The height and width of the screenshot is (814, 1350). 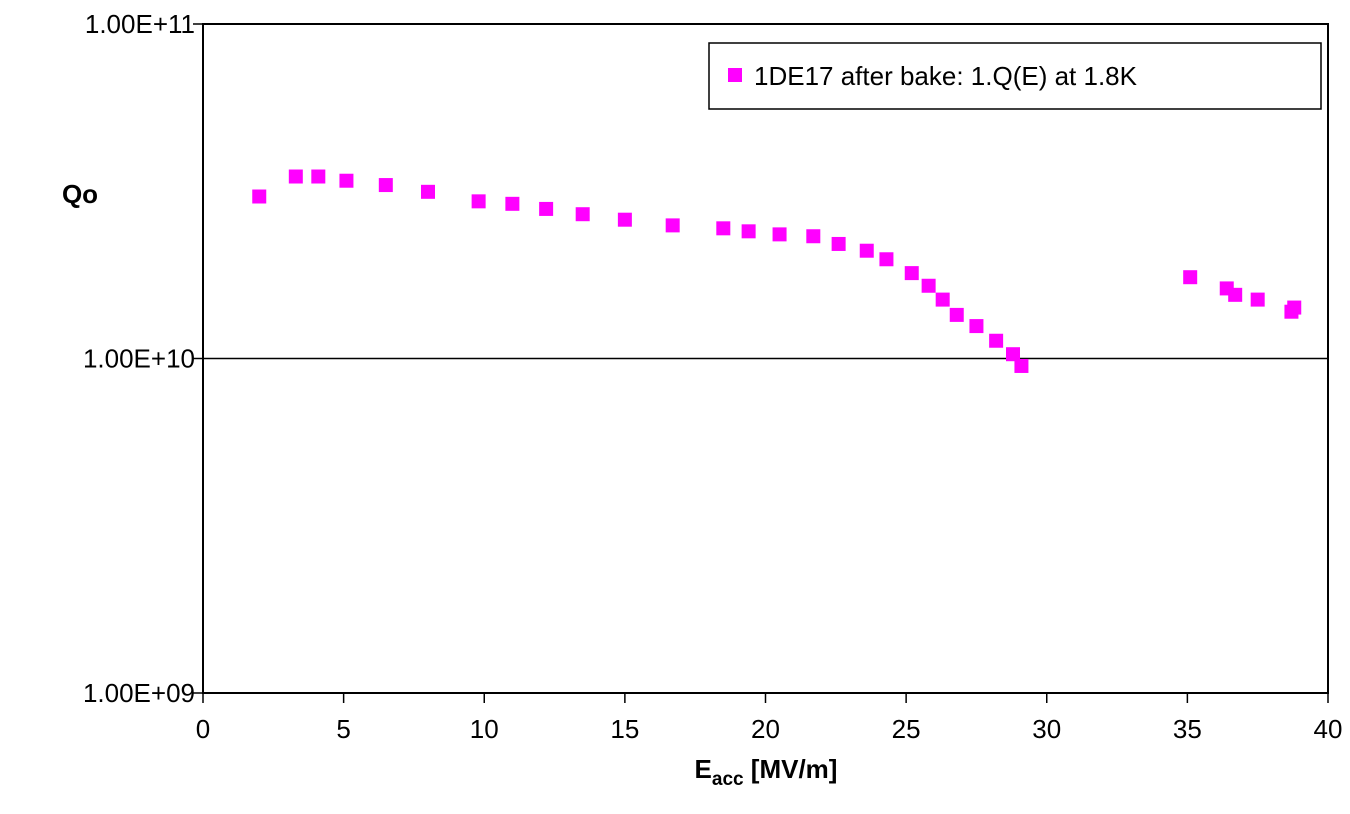 I want to click on y-tick-label: 1.00E+09, so click(x=139, y=693).